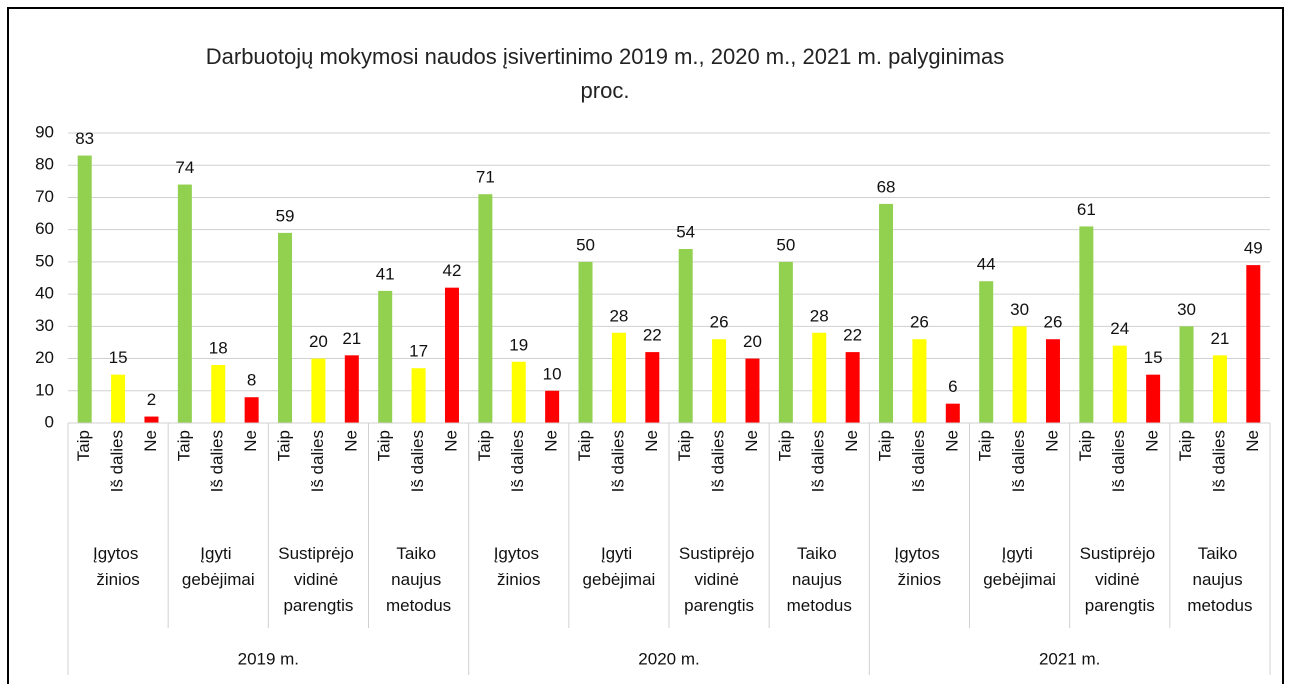 This screenshot has width=1291, height=684. I want to click on y-tick-label: 50, so click(44, 260).